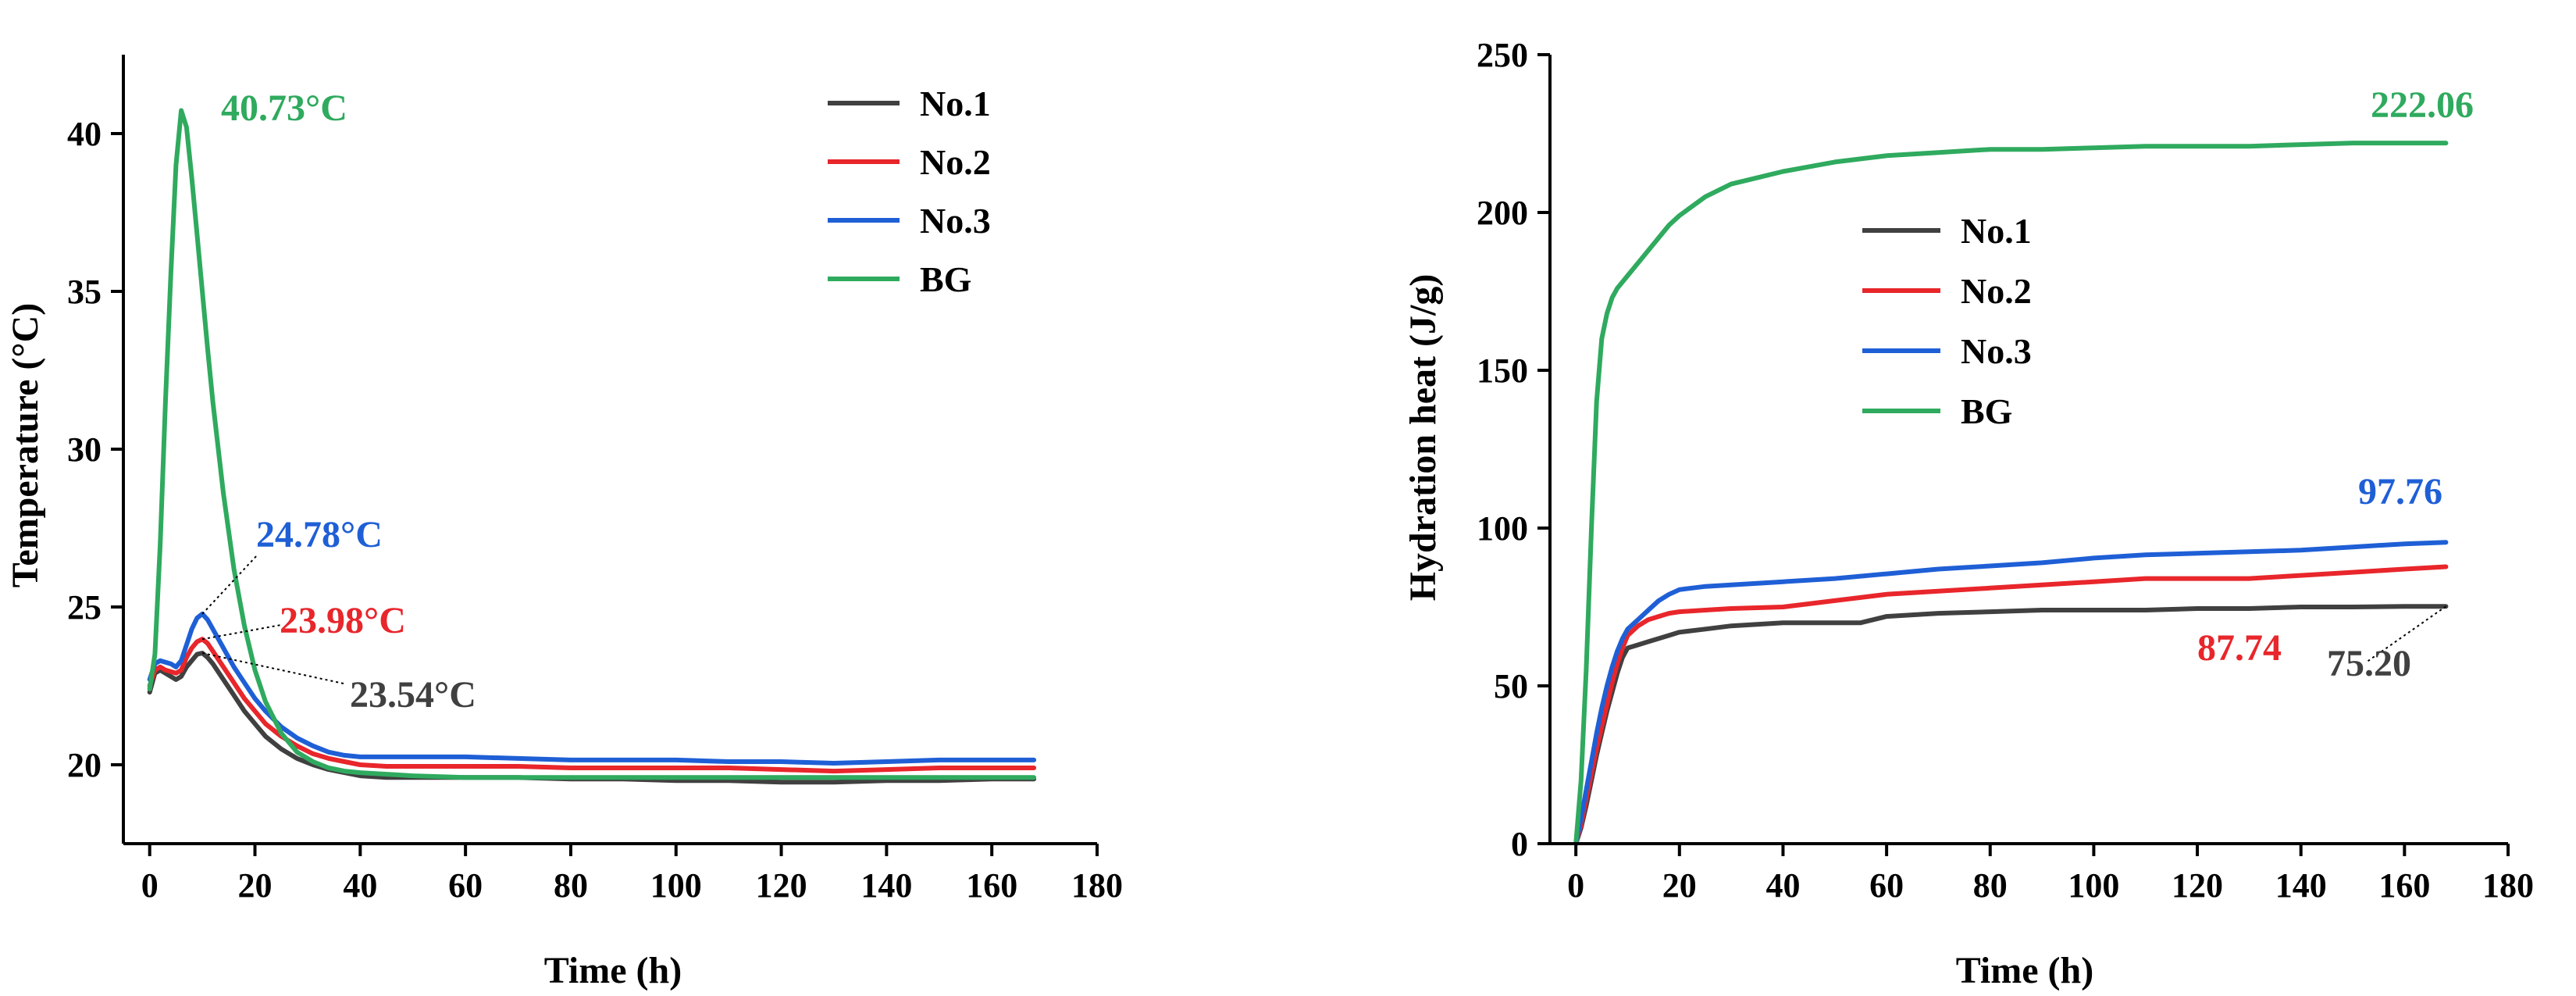 The width and height of the screenshot is (2576, 996). Describe the element at coordinates (1947, 321) in the screenshot. I see `hydration-legend: No.1 No.2 No.3 BG` at that location.